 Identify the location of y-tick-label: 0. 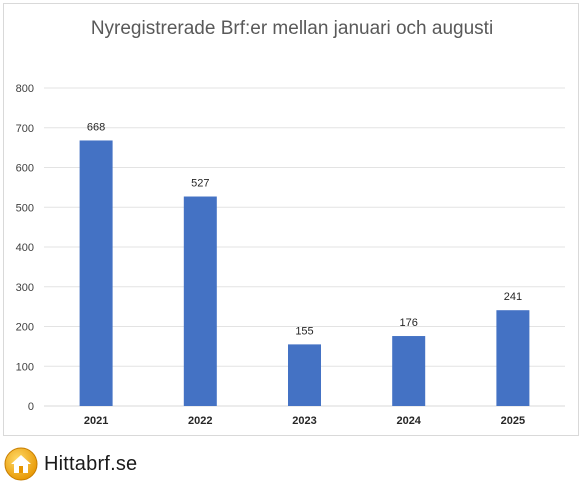
(31, 407).